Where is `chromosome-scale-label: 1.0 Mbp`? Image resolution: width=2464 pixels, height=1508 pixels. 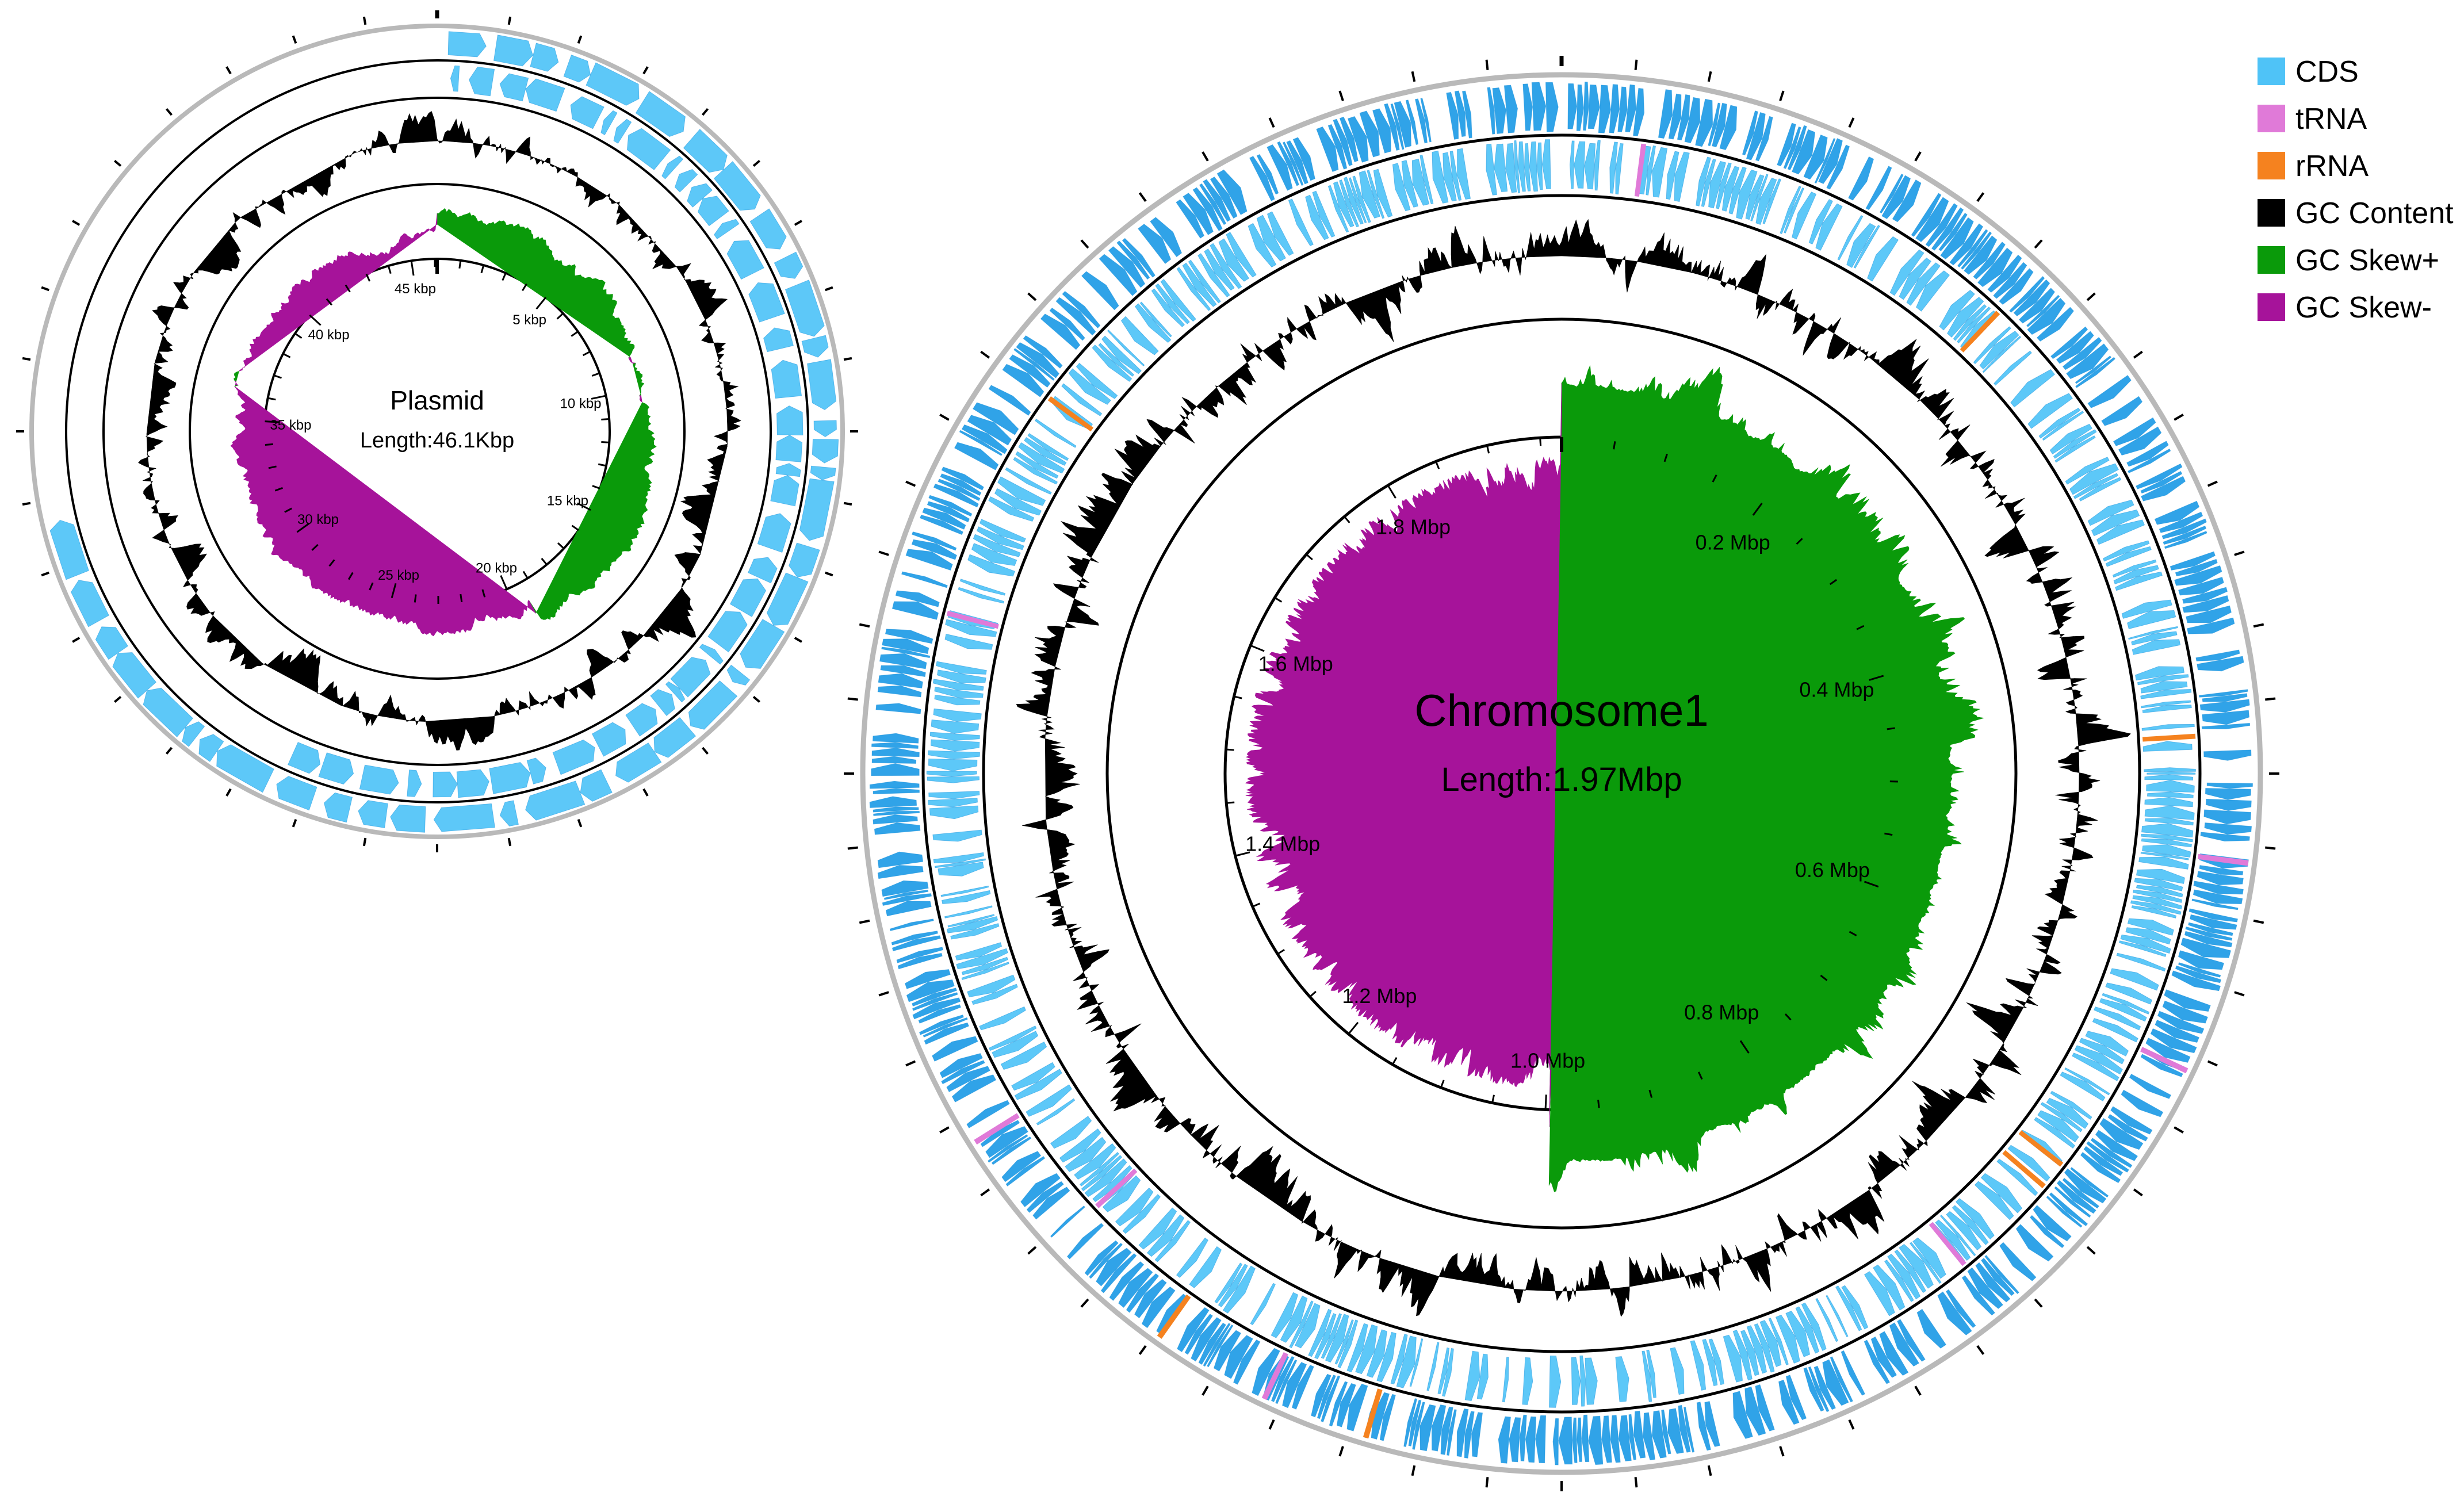
chromosome-scale-label: 1.0 Mbp is located at coordinates (1547, 1060).